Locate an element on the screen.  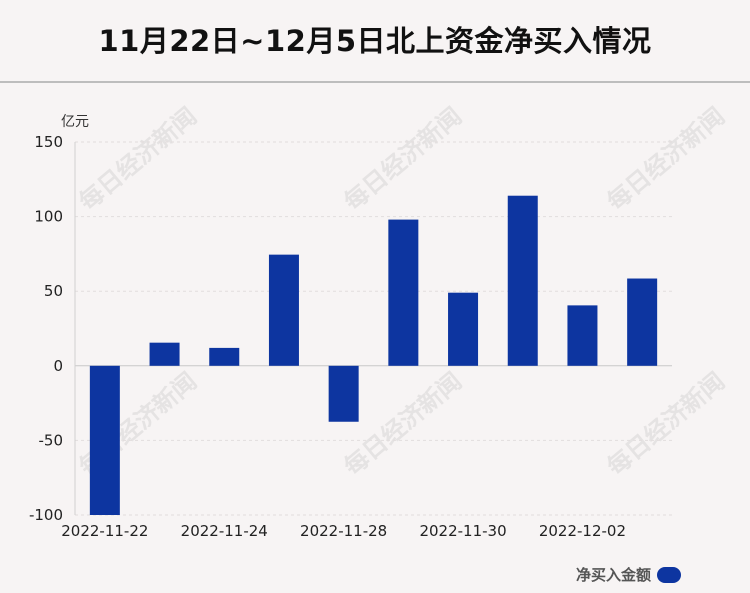
x-tick-label: 2022-11-30 is located at coordinates (462, 531).